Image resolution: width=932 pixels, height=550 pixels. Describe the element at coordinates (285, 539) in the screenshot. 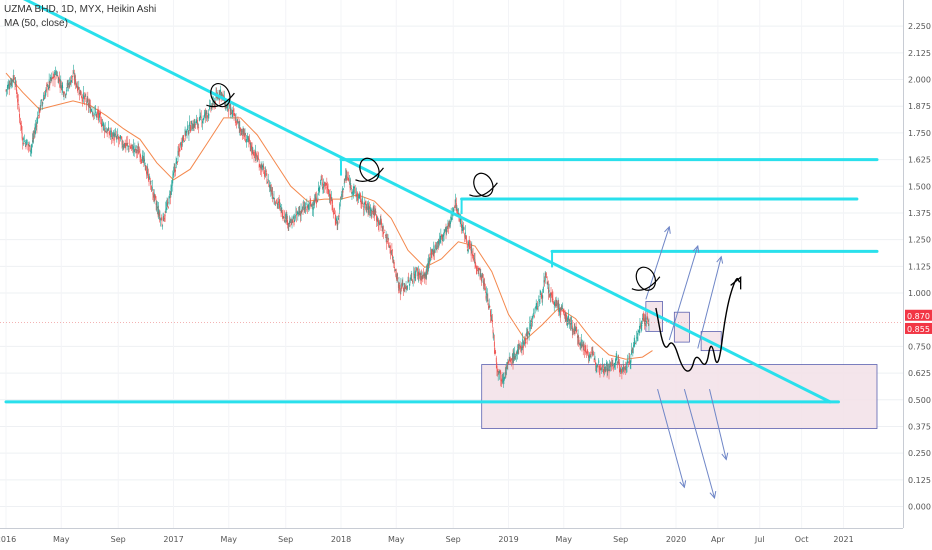

I see `x-tick-label: Sep` at that location.